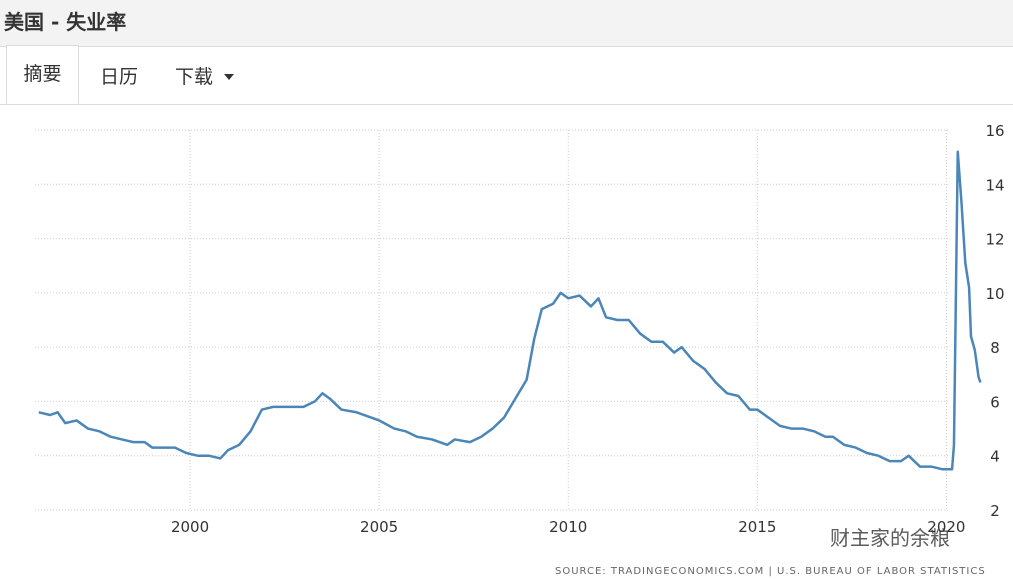  I want to click on y-tick-label: 12, so click(994, 240).